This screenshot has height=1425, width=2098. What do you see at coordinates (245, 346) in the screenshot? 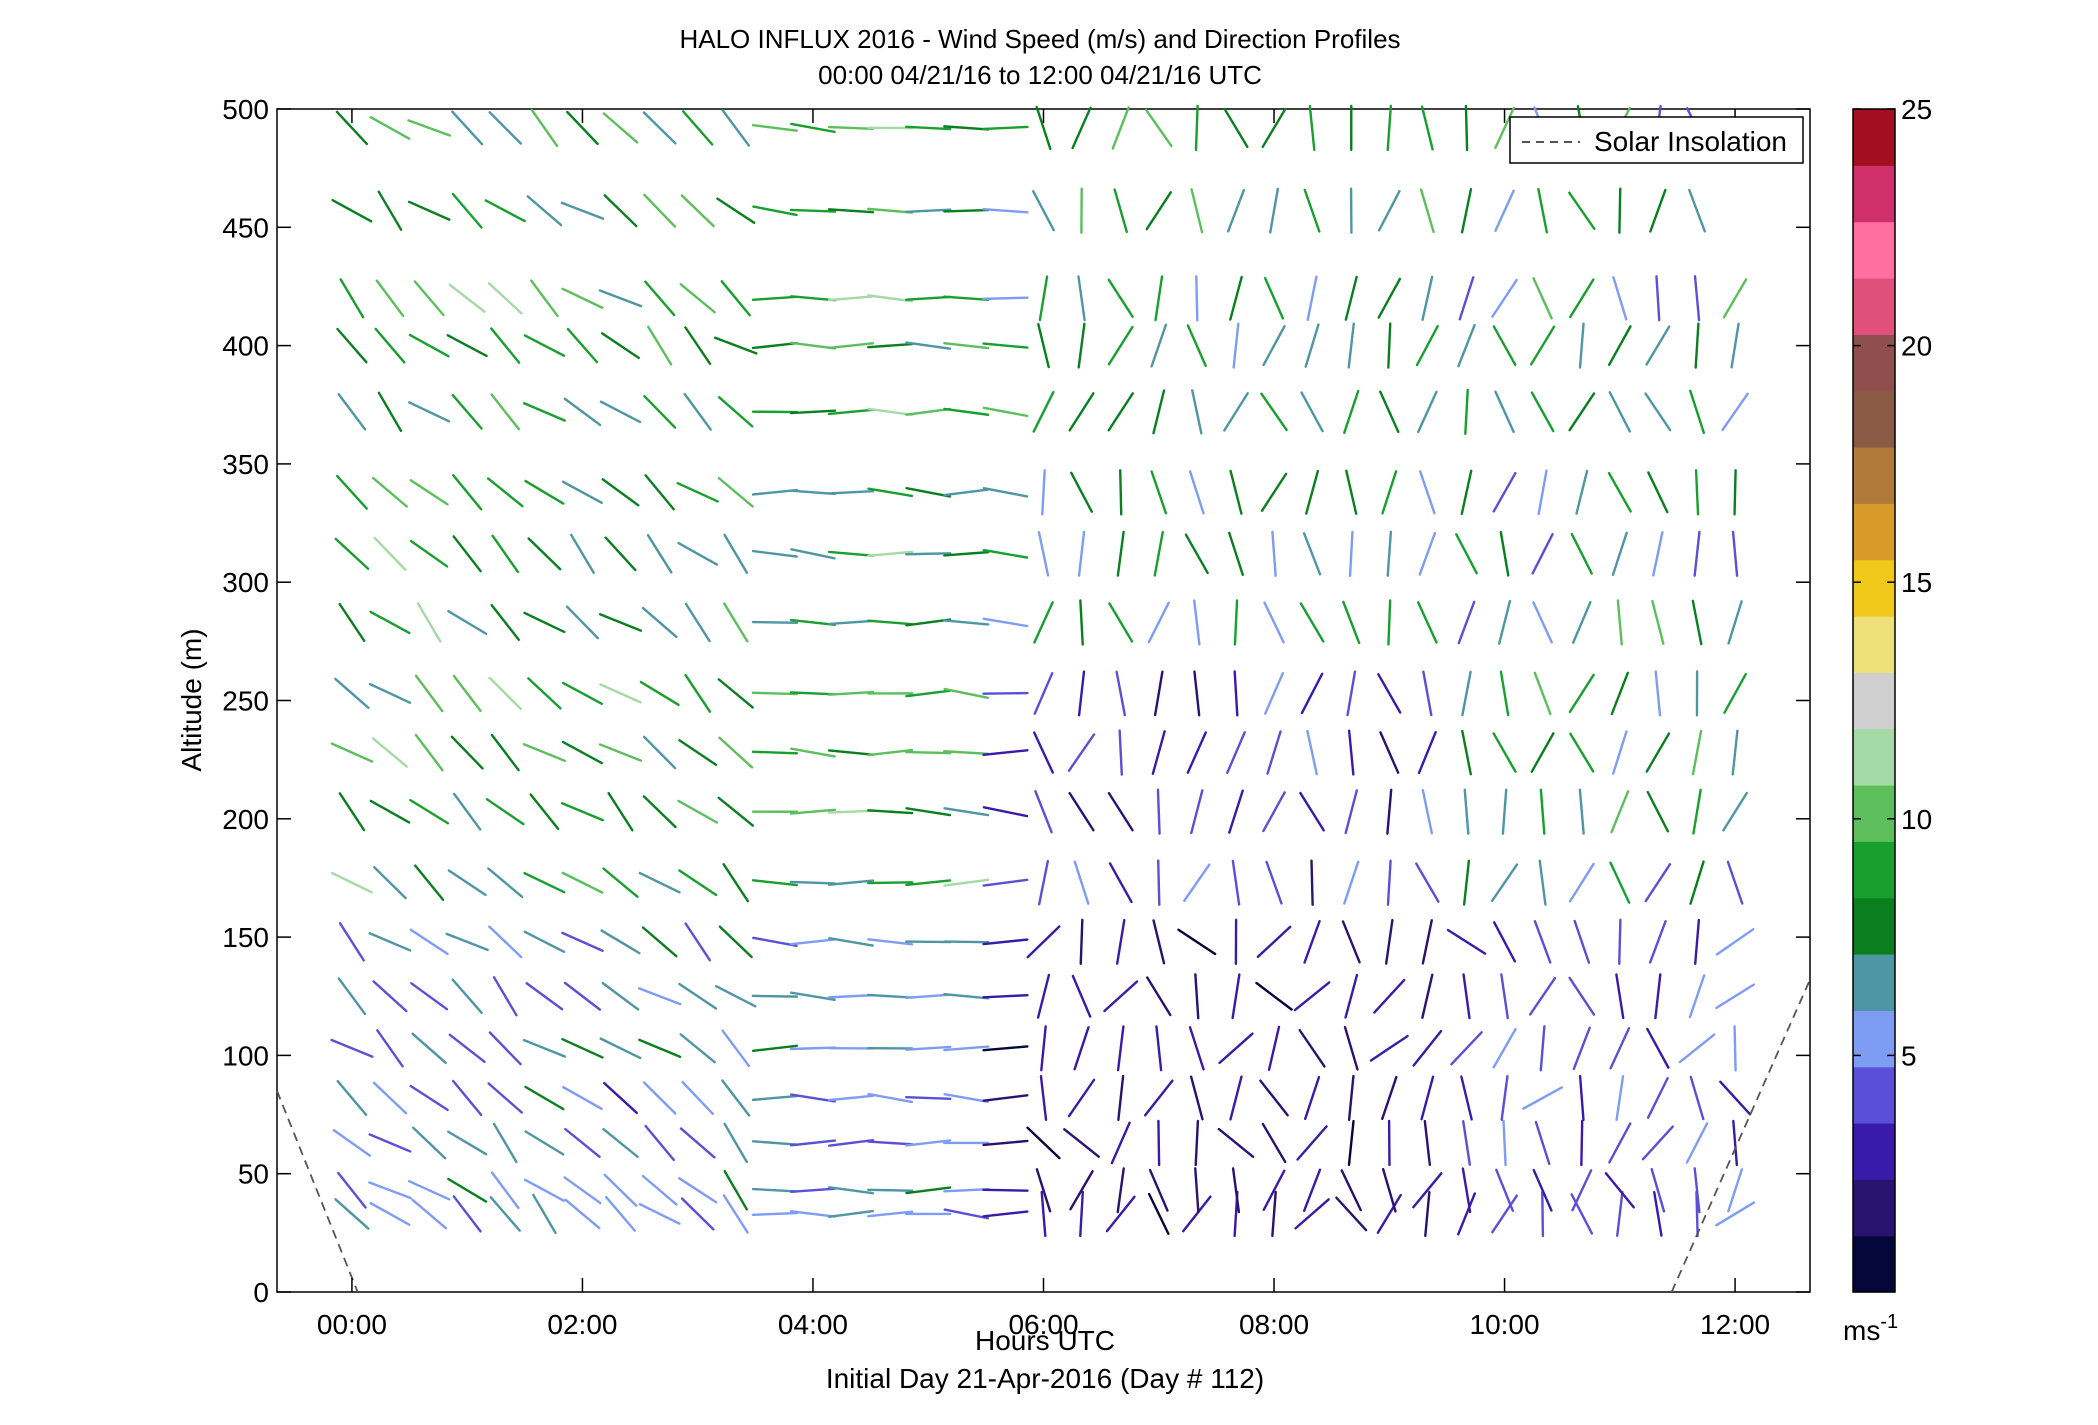
I see `y-tick-label: 400` at bounding box center [245, 346].